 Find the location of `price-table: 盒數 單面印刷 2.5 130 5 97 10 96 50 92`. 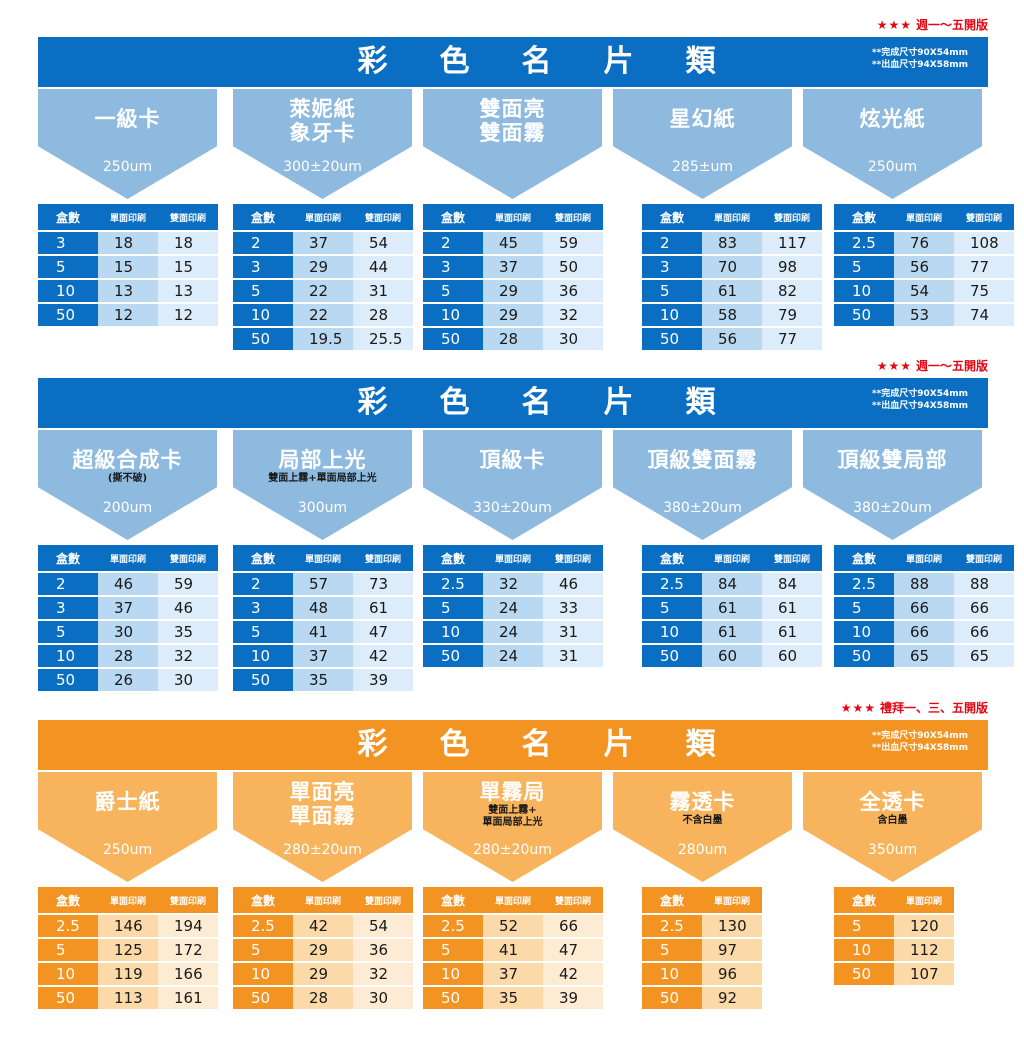

price-table: 盒數 單面印刷 2.5 130 5 97 10 96 50 92 is located at coordinates (702, 948).